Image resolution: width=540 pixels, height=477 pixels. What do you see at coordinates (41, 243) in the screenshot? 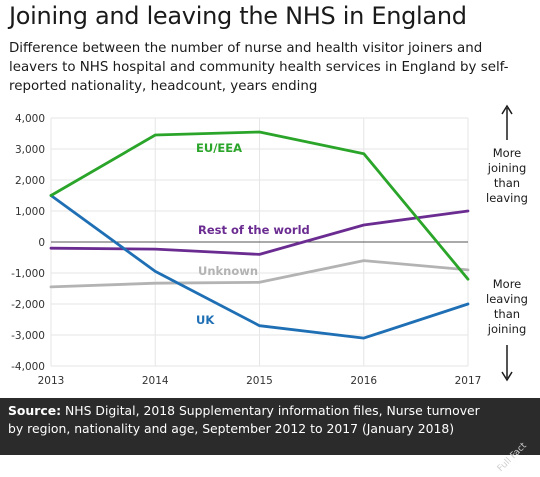
I see `y-tick-label: 0` at bounding box center [41, 243].